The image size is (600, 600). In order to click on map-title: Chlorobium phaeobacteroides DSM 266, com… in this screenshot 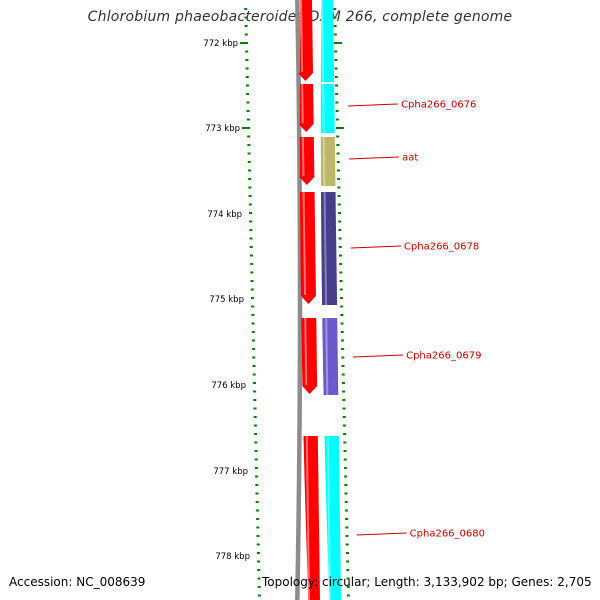, I will do `click(300, 17)`.